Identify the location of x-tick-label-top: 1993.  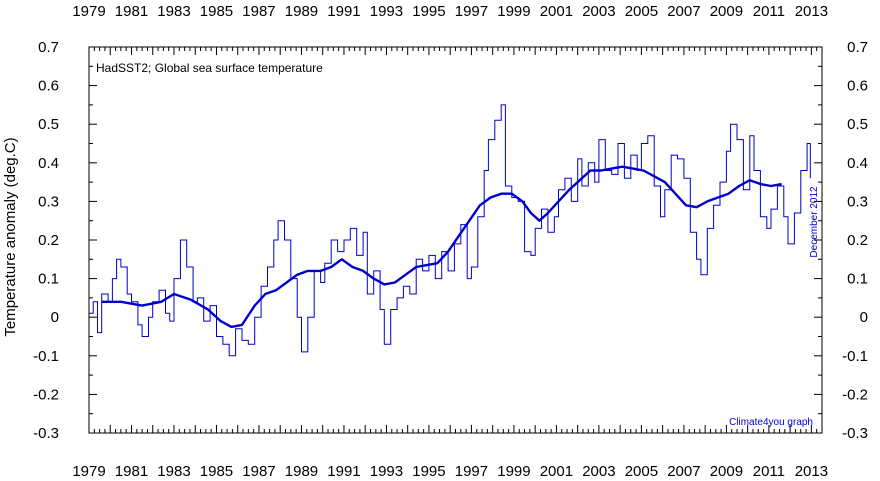
(386, 11).